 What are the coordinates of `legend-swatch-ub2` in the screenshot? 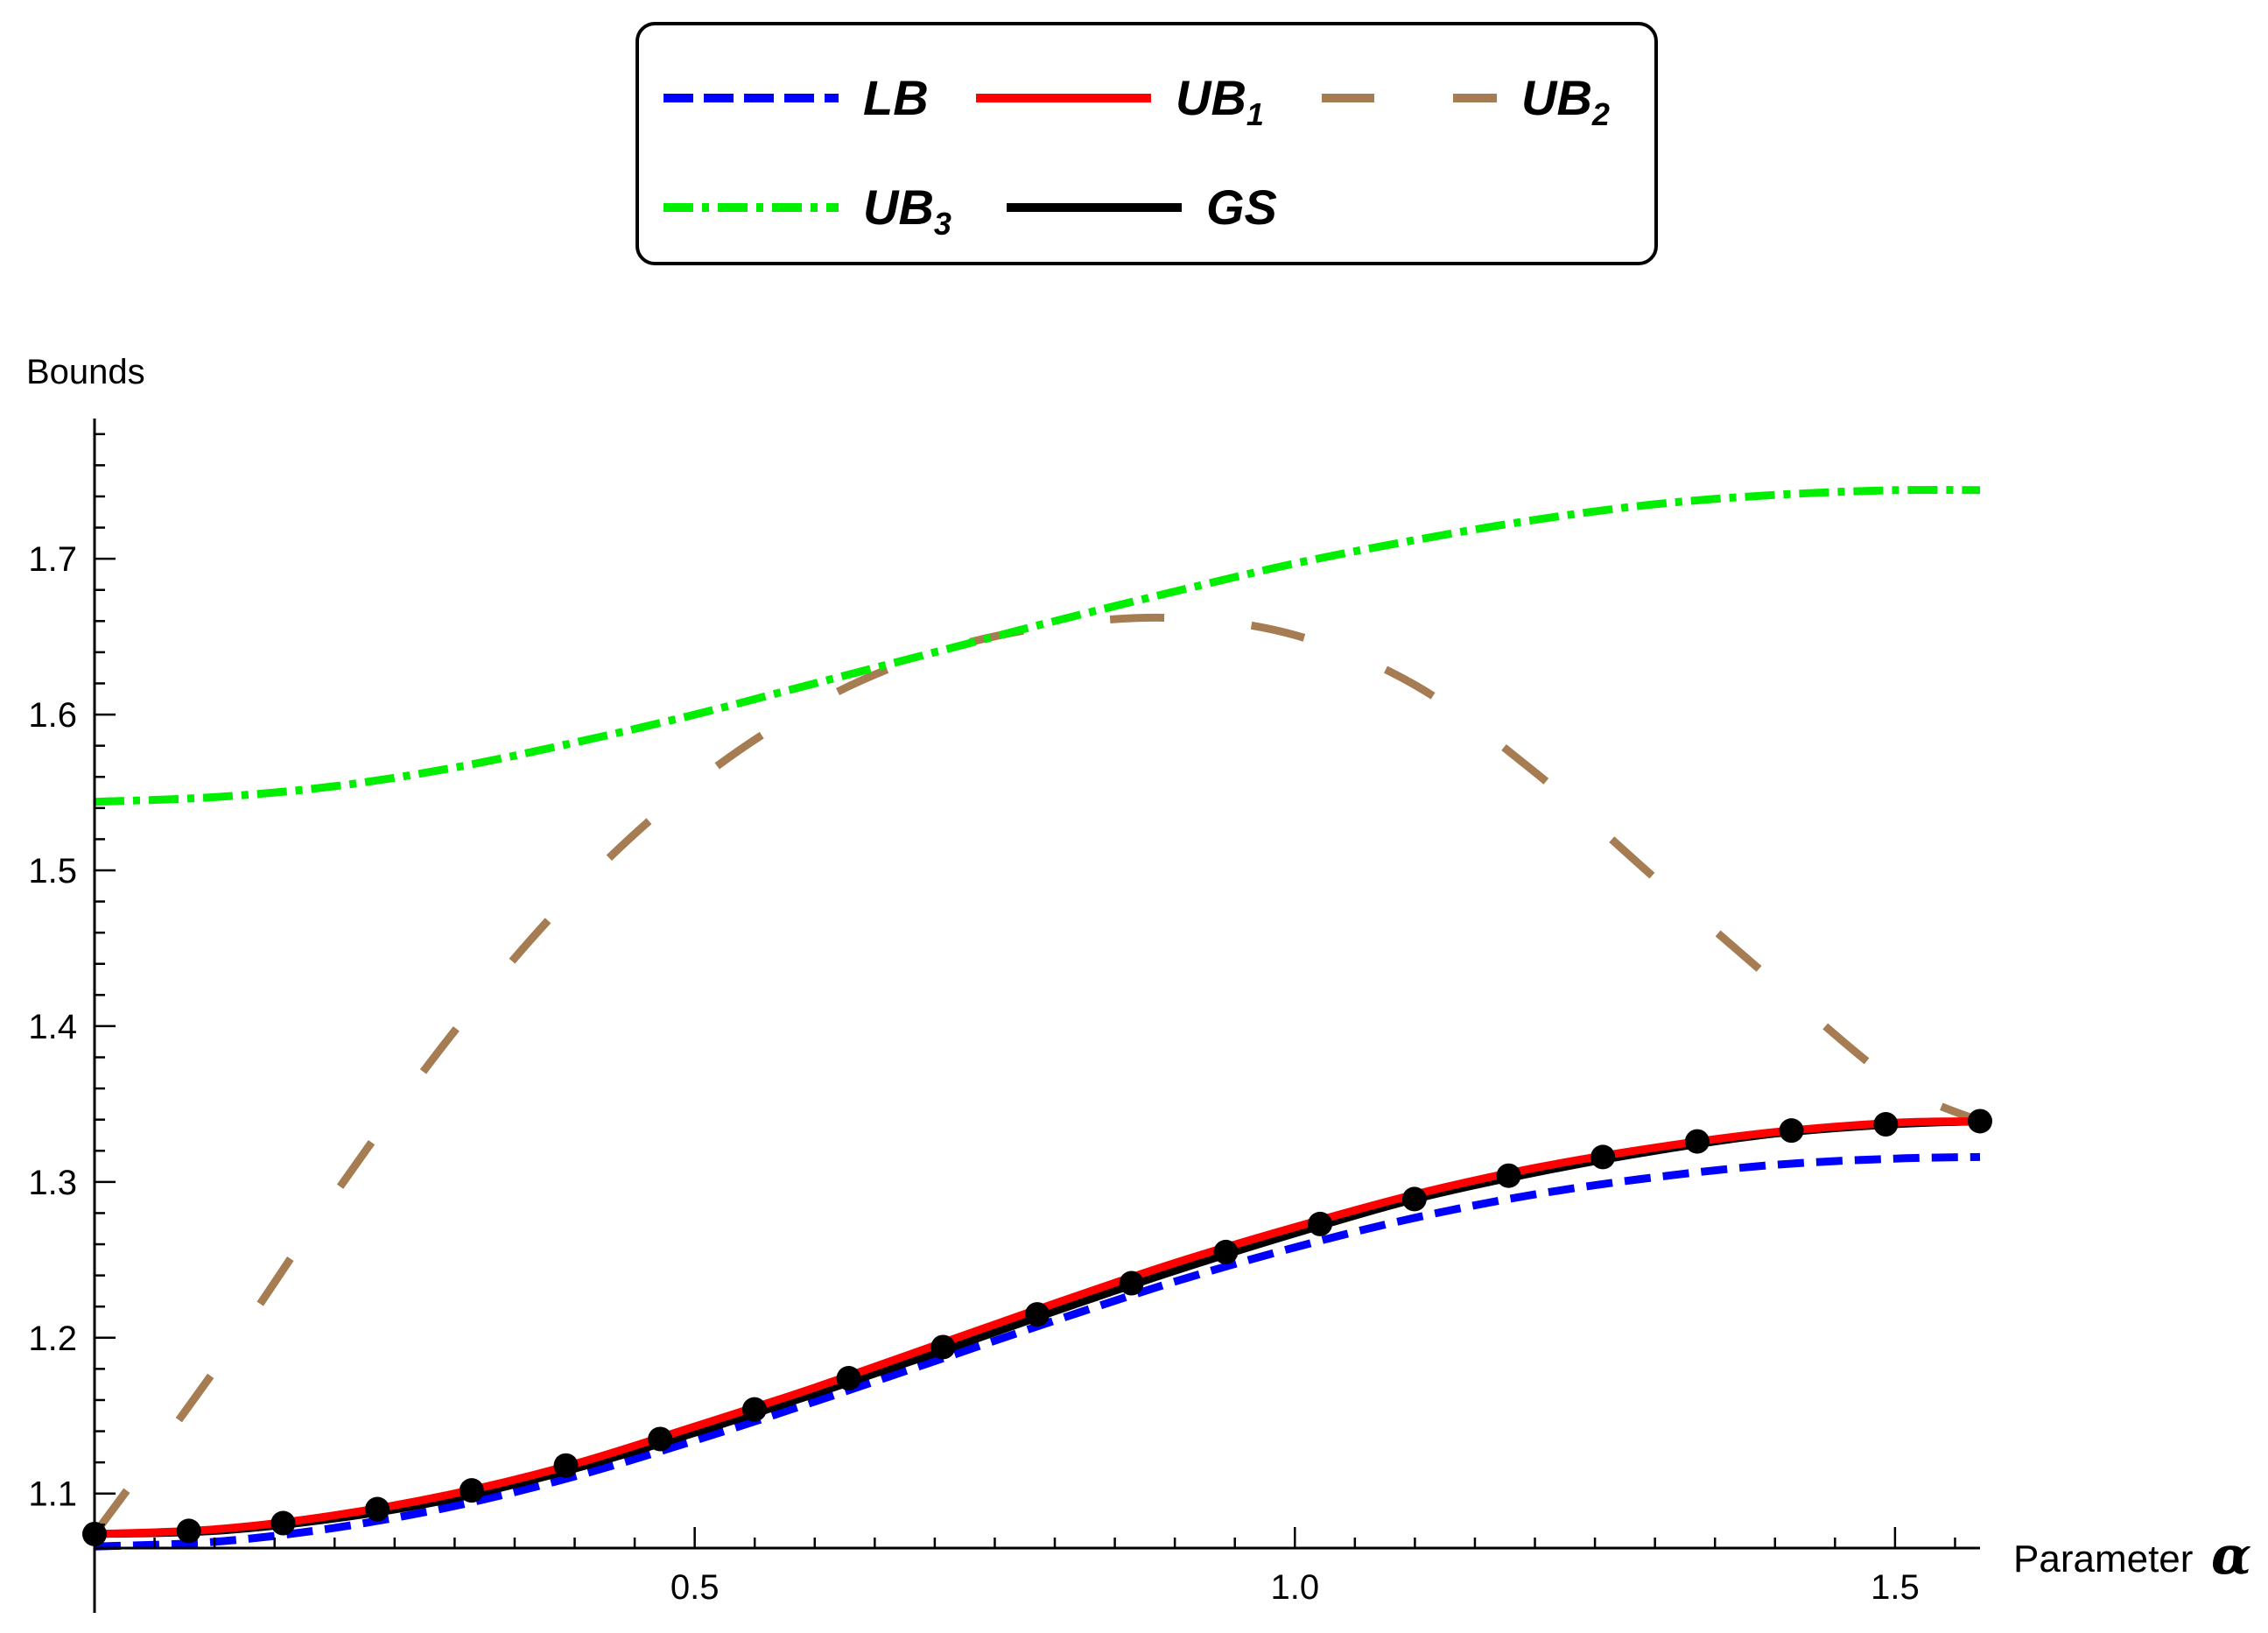 It's located at (1409, 98).